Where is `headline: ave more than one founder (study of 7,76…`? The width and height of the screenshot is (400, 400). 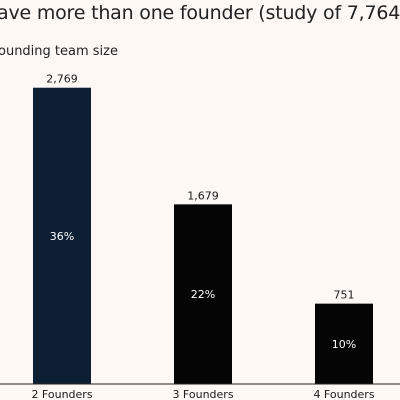 headline: ave more than one founder (study of 7,76… is located at coordinates (200, 13).